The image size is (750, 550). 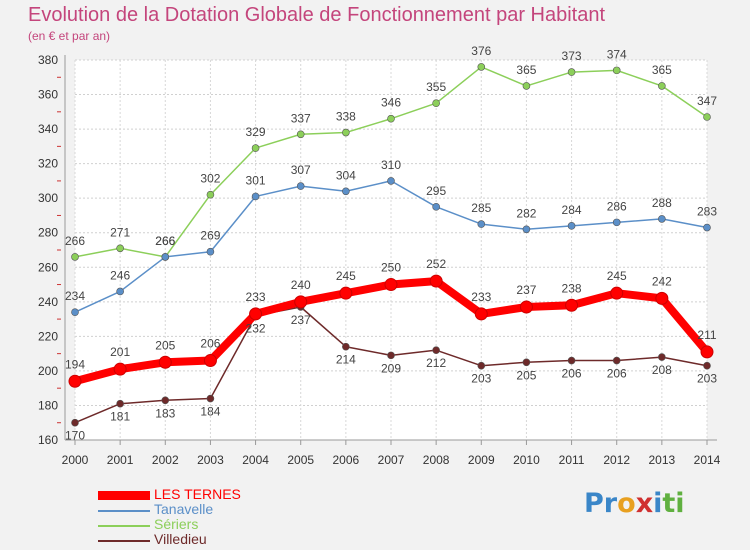 What do you see at coordinates (210, 179) in the screenshot?
I see `data-label: 302` at bounding box center [210, 179].